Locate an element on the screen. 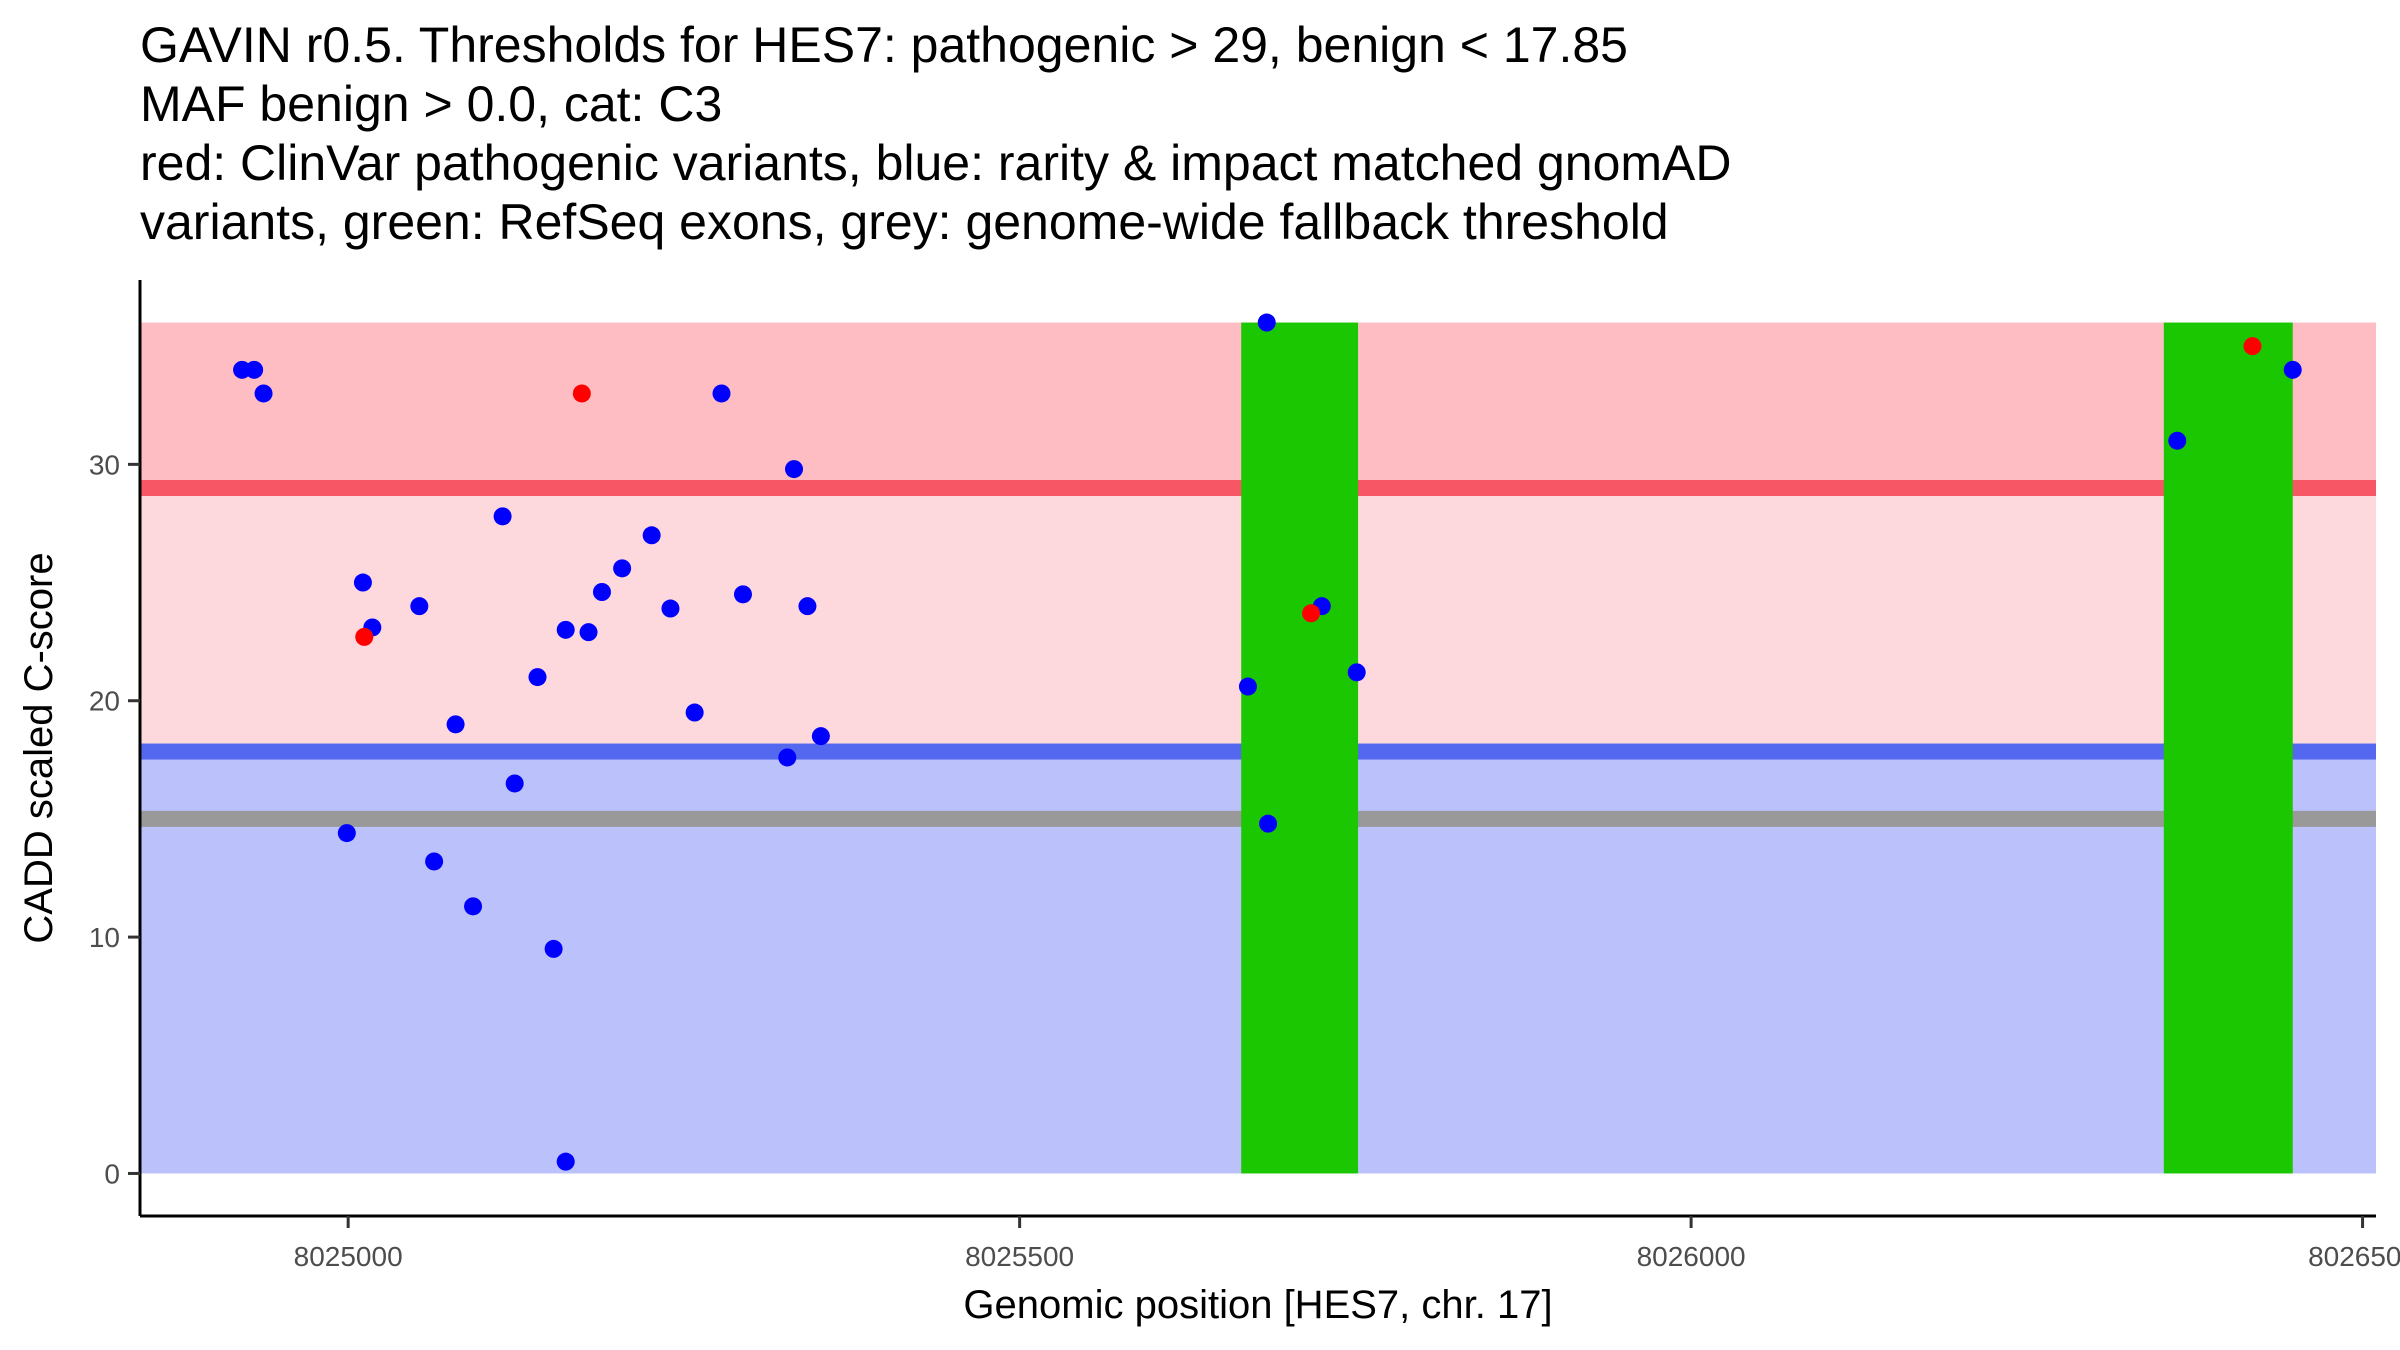 The image size is (2400, 1350). title-line-2: MAF benign > 0.0, cat: C3 is located at coordinates (431, 104).